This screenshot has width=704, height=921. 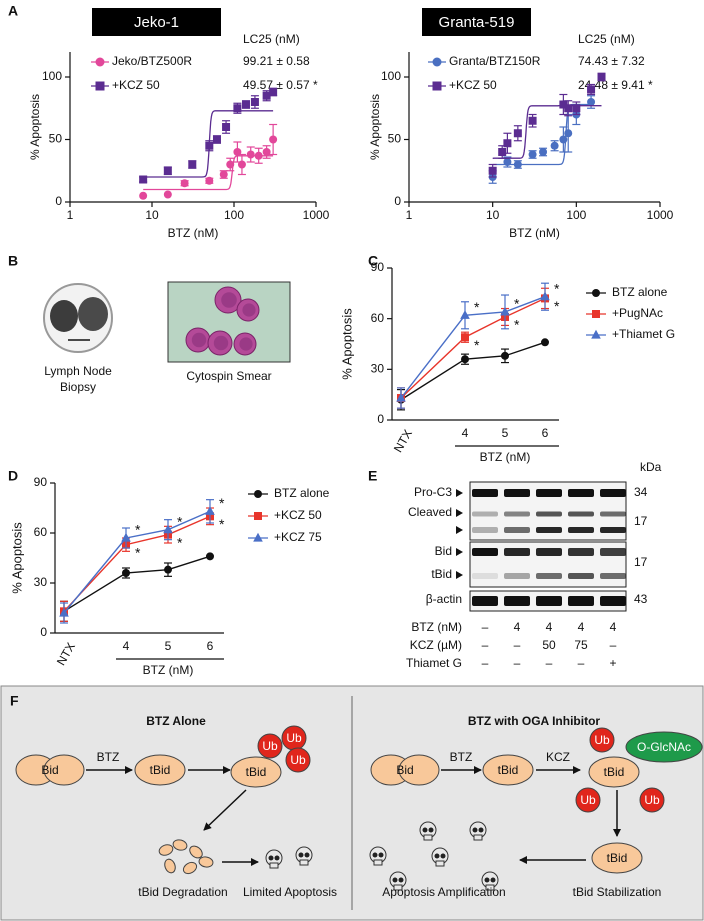 What do you see at coordinates (641, 599) in the screenshot?
I see `kda-label: 43` at bounding box center [641, 599].